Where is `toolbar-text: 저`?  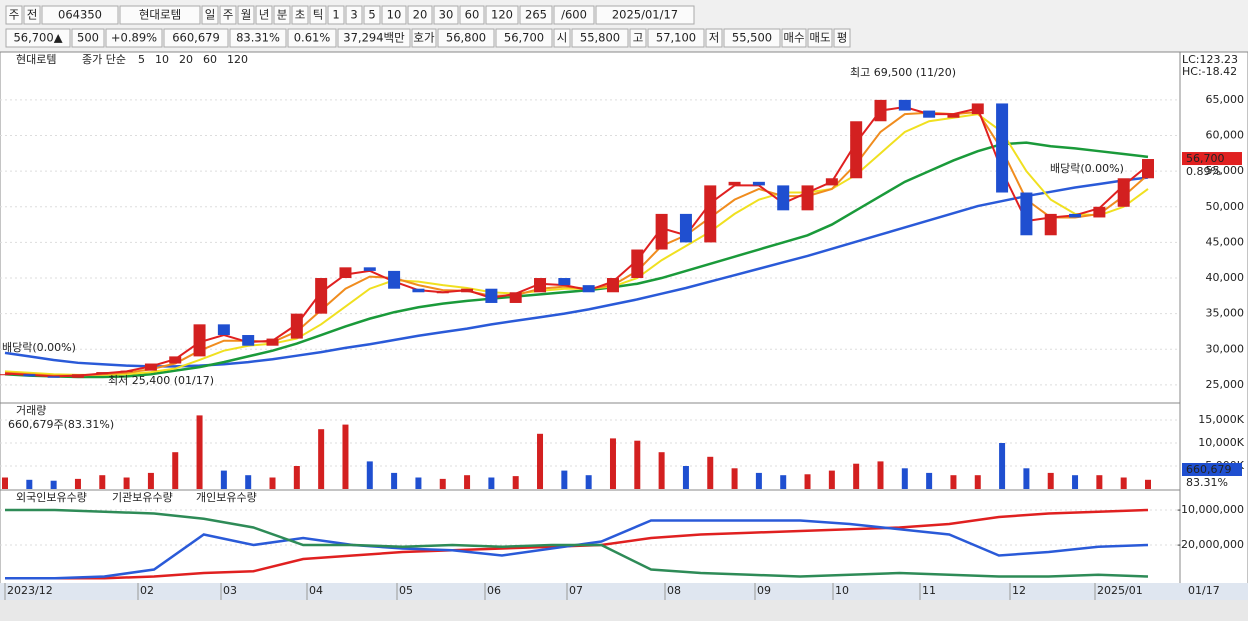
toolbar-text: 저 is located at coordinates (714, 38).